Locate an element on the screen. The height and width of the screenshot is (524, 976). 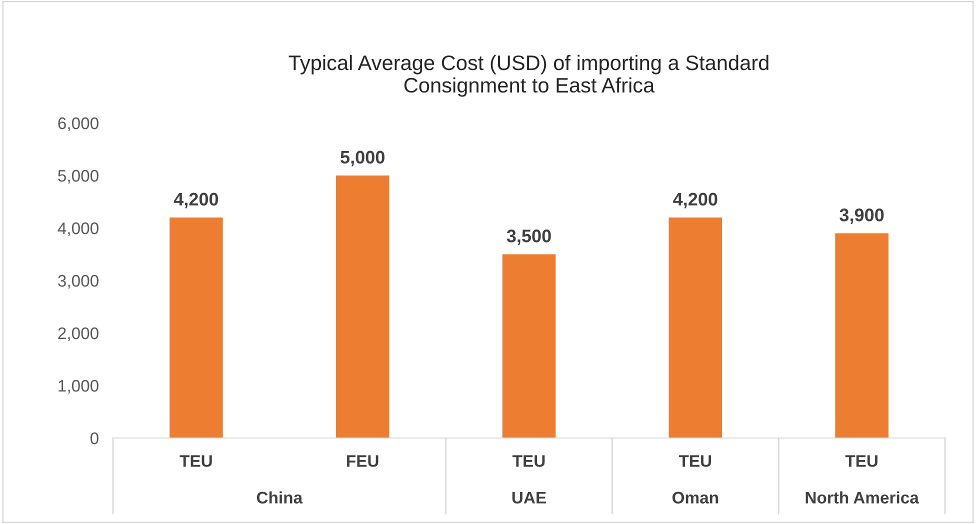
text: UAE is located at coordinates (529, 498).